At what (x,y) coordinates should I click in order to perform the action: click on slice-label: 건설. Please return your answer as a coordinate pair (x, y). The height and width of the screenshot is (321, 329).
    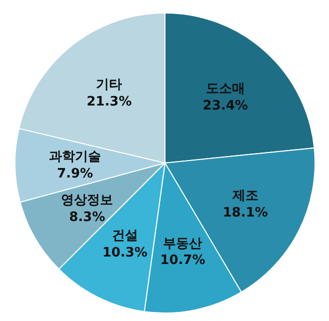
    Looking at the image, I should click on (125, 236).